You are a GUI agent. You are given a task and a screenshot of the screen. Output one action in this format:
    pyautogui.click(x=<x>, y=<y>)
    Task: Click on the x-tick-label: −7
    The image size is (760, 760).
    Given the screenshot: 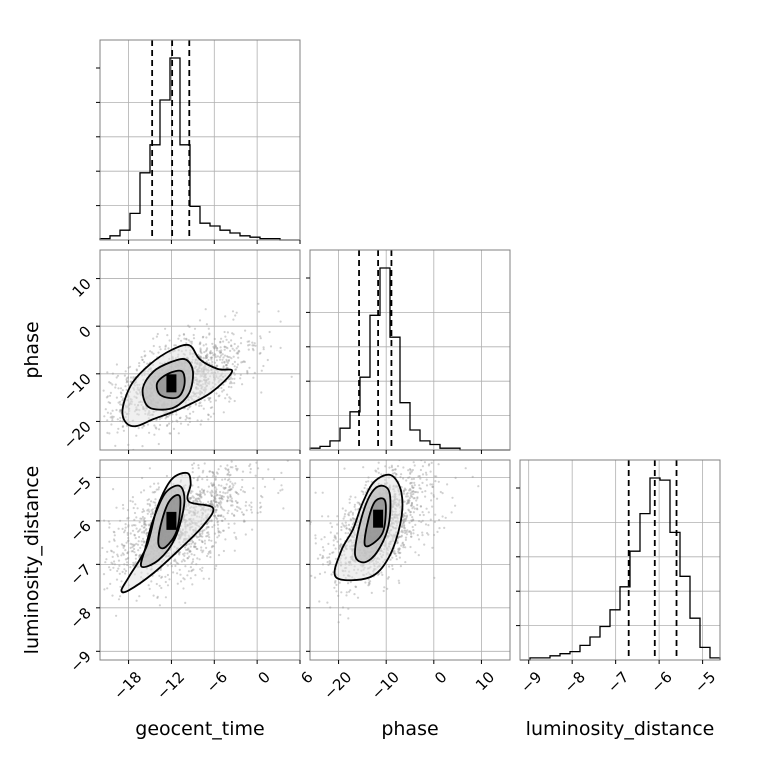 What is the action you would take?
    pyautogui.click(x=618, y=682)
    